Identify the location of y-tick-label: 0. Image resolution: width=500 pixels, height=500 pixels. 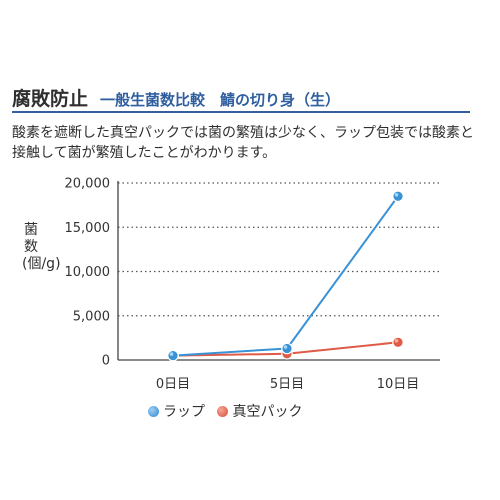
(106, 361).